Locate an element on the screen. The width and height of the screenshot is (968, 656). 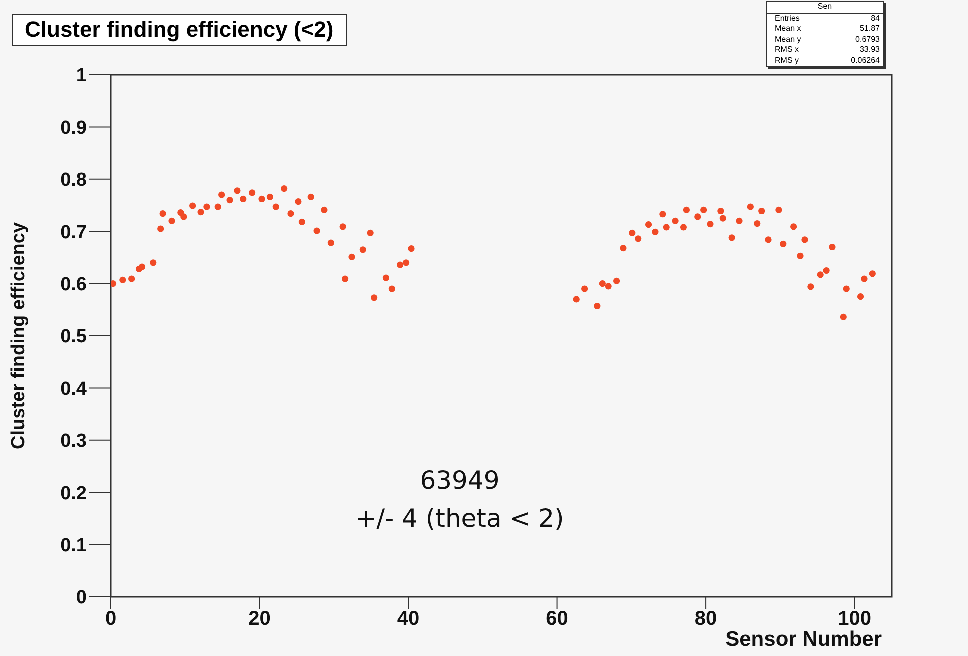
chart-title: Cluster finding efficiency (<2) is located at coordinates (179, 30).